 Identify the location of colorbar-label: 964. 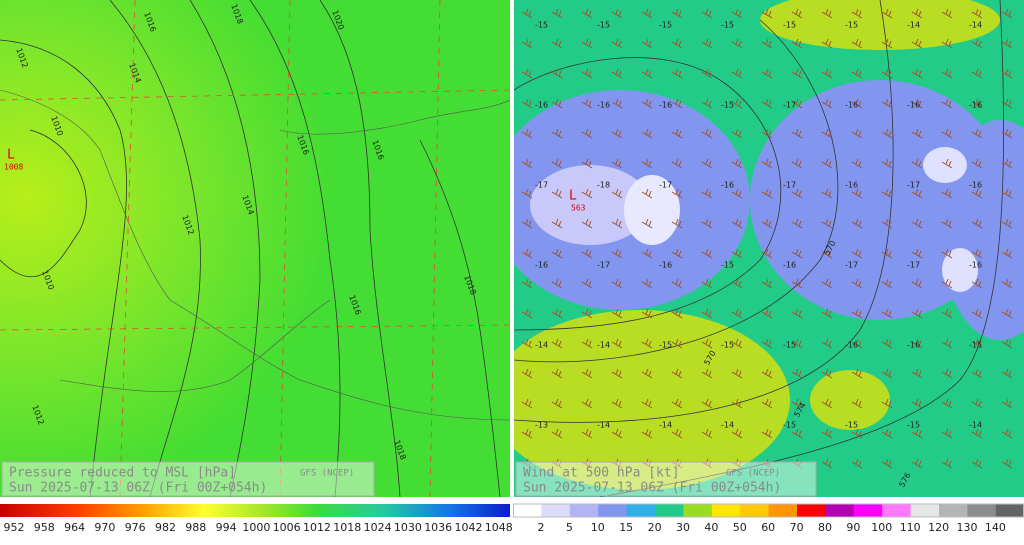
(74, 527).